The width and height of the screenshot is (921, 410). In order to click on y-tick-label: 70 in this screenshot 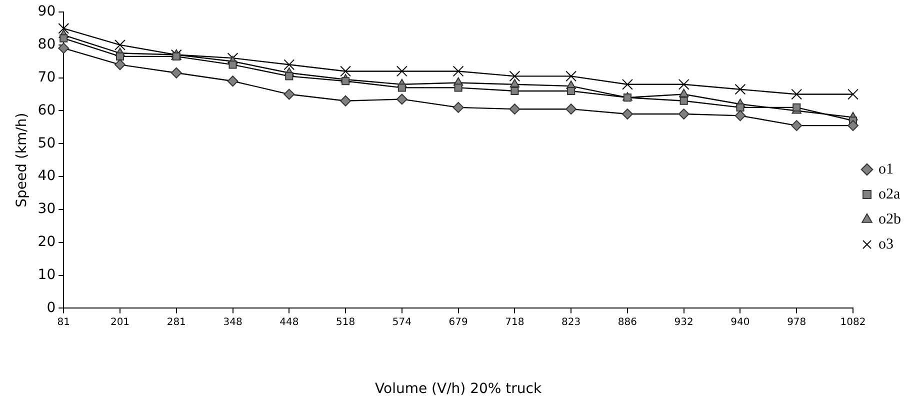, I will do `click(47, 77)`.